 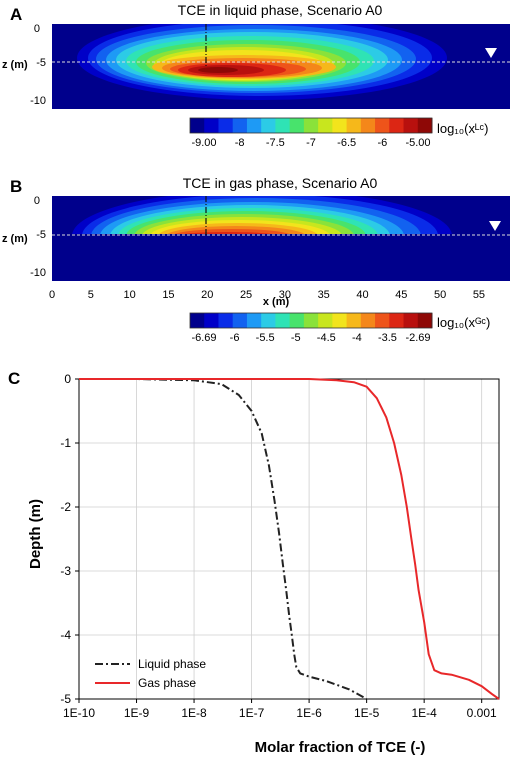 I want to click on panel-a-letter: A, so click(x=16, y=14).